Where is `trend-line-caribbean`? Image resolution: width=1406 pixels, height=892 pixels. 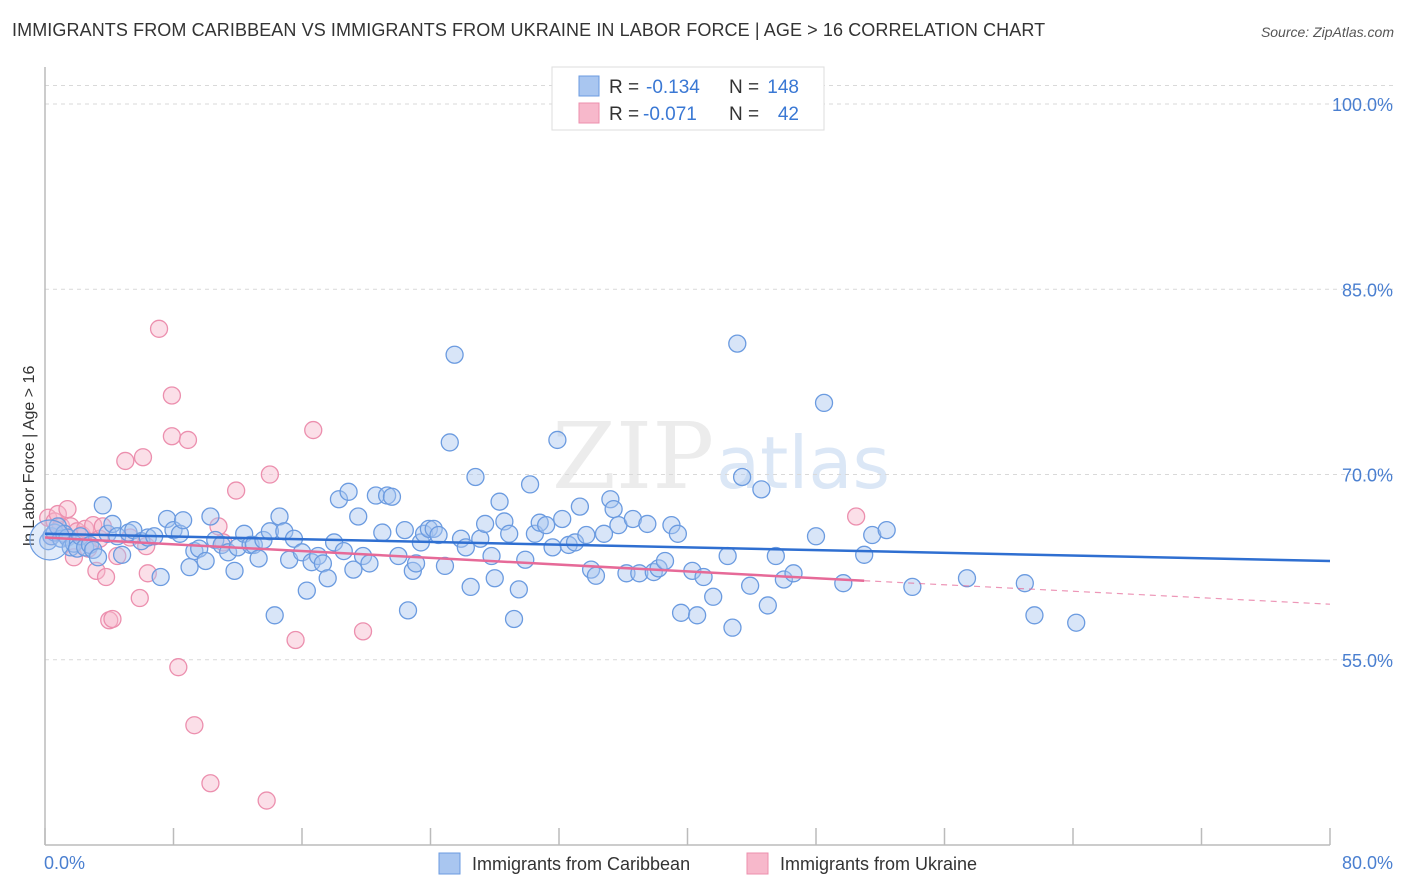
trend-line-caribbean is located at coordinates (687, 547).